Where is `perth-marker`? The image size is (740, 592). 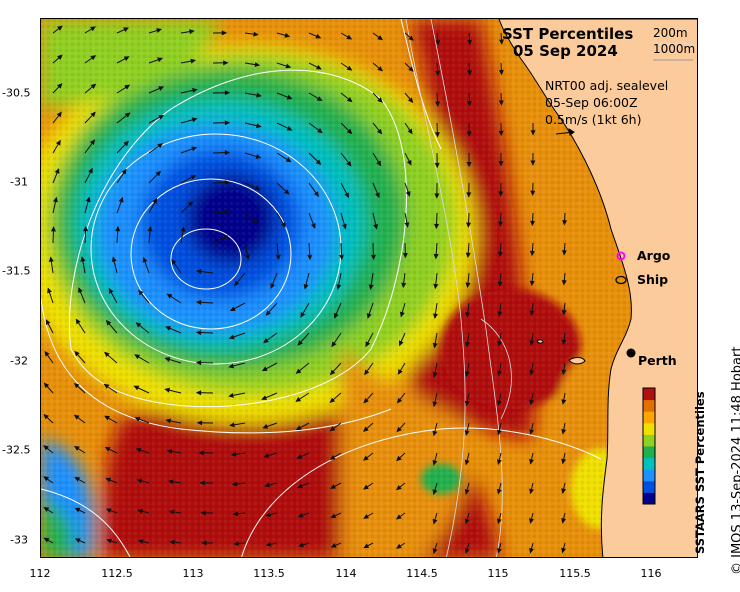
perth-marker is located at coordinates (631, 353).